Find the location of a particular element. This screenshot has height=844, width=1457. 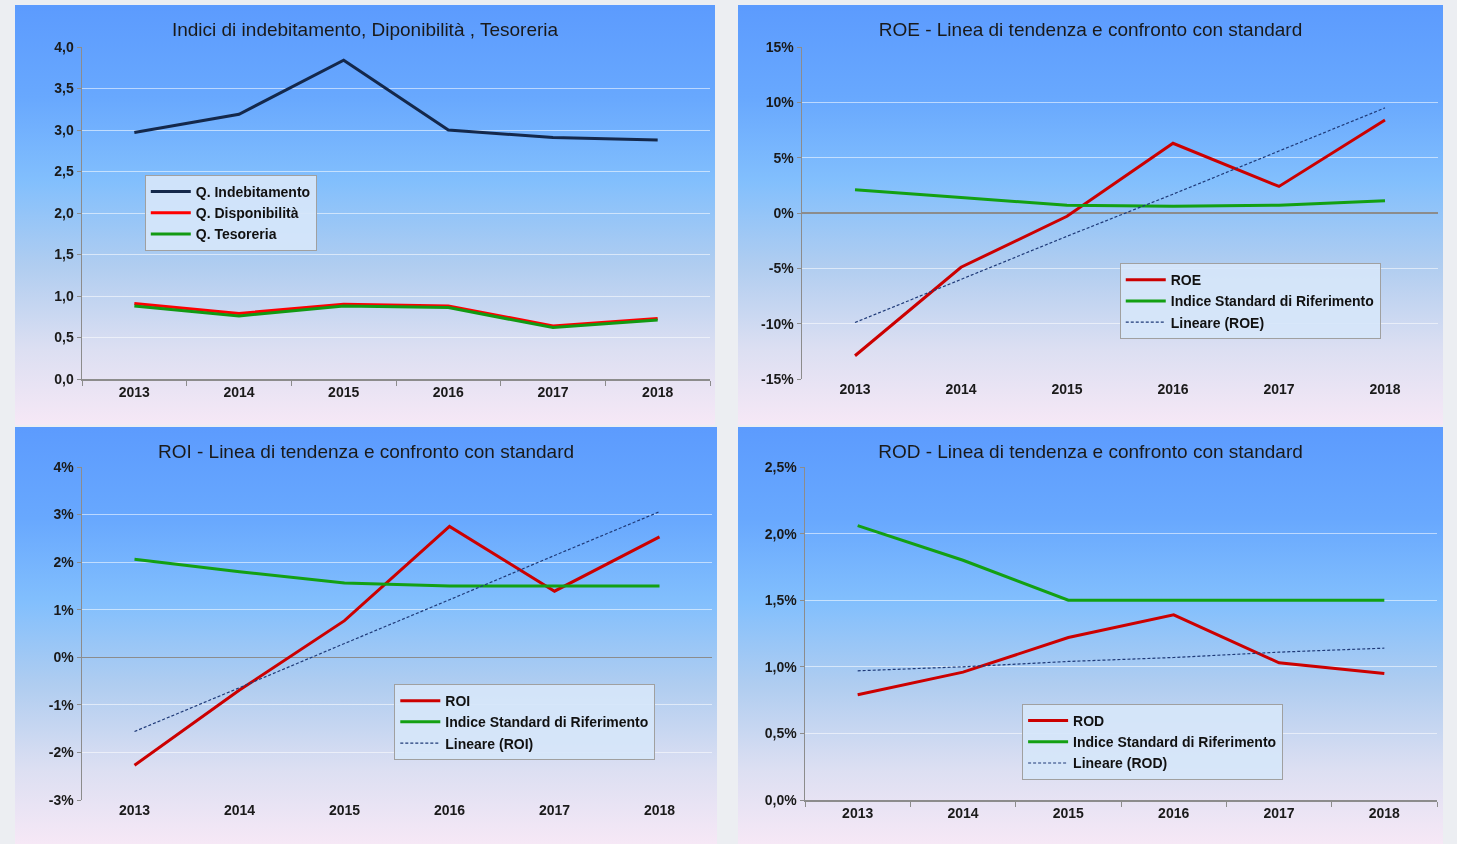

y-tick-label: 0,0% is located at coordinates (781, 799).